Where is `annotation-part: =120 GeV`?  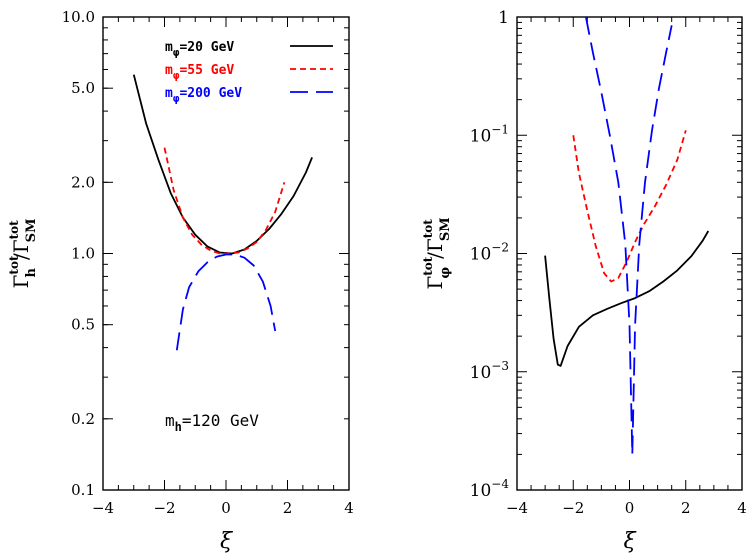 annotation-part: =120 GeV is located at coordinates (220, 420).